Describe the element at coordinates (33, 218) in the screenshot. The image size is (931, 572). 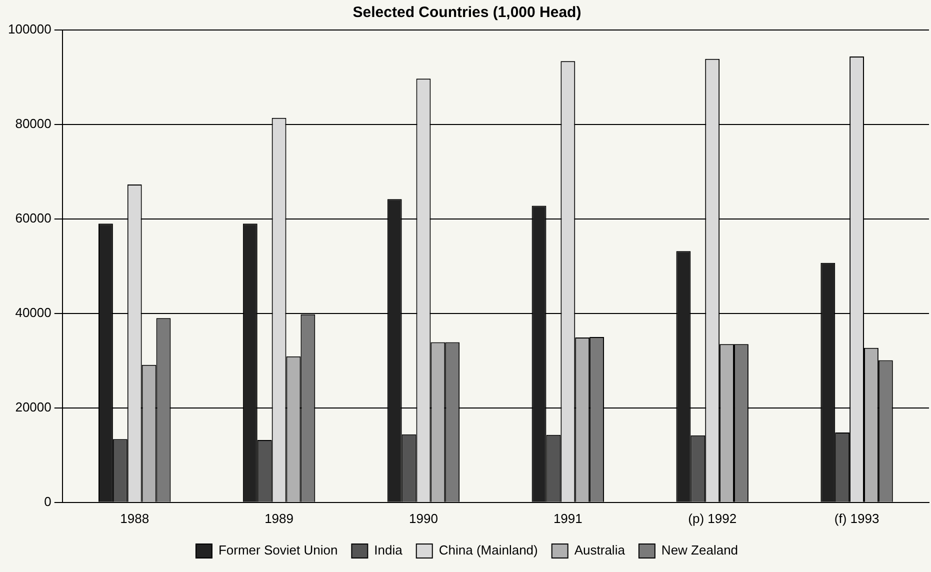
I see `y-tick-label: 60000` at that location.